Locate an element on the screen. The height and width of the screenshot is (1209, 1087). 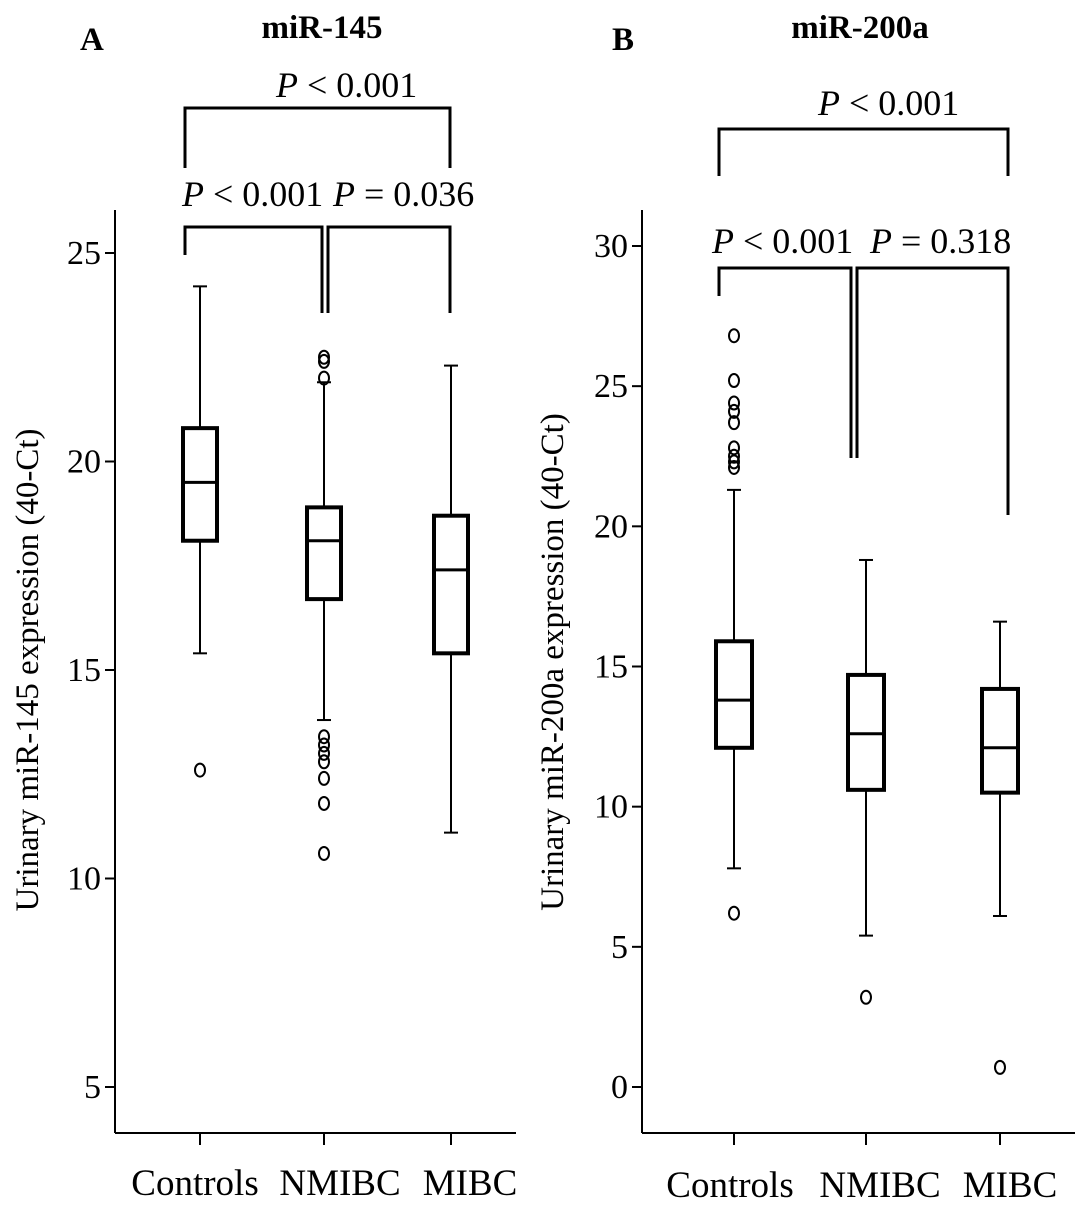
panel-a-x-ticks: Controls NMIBC MIBC is located at coordinates (324, 1168).